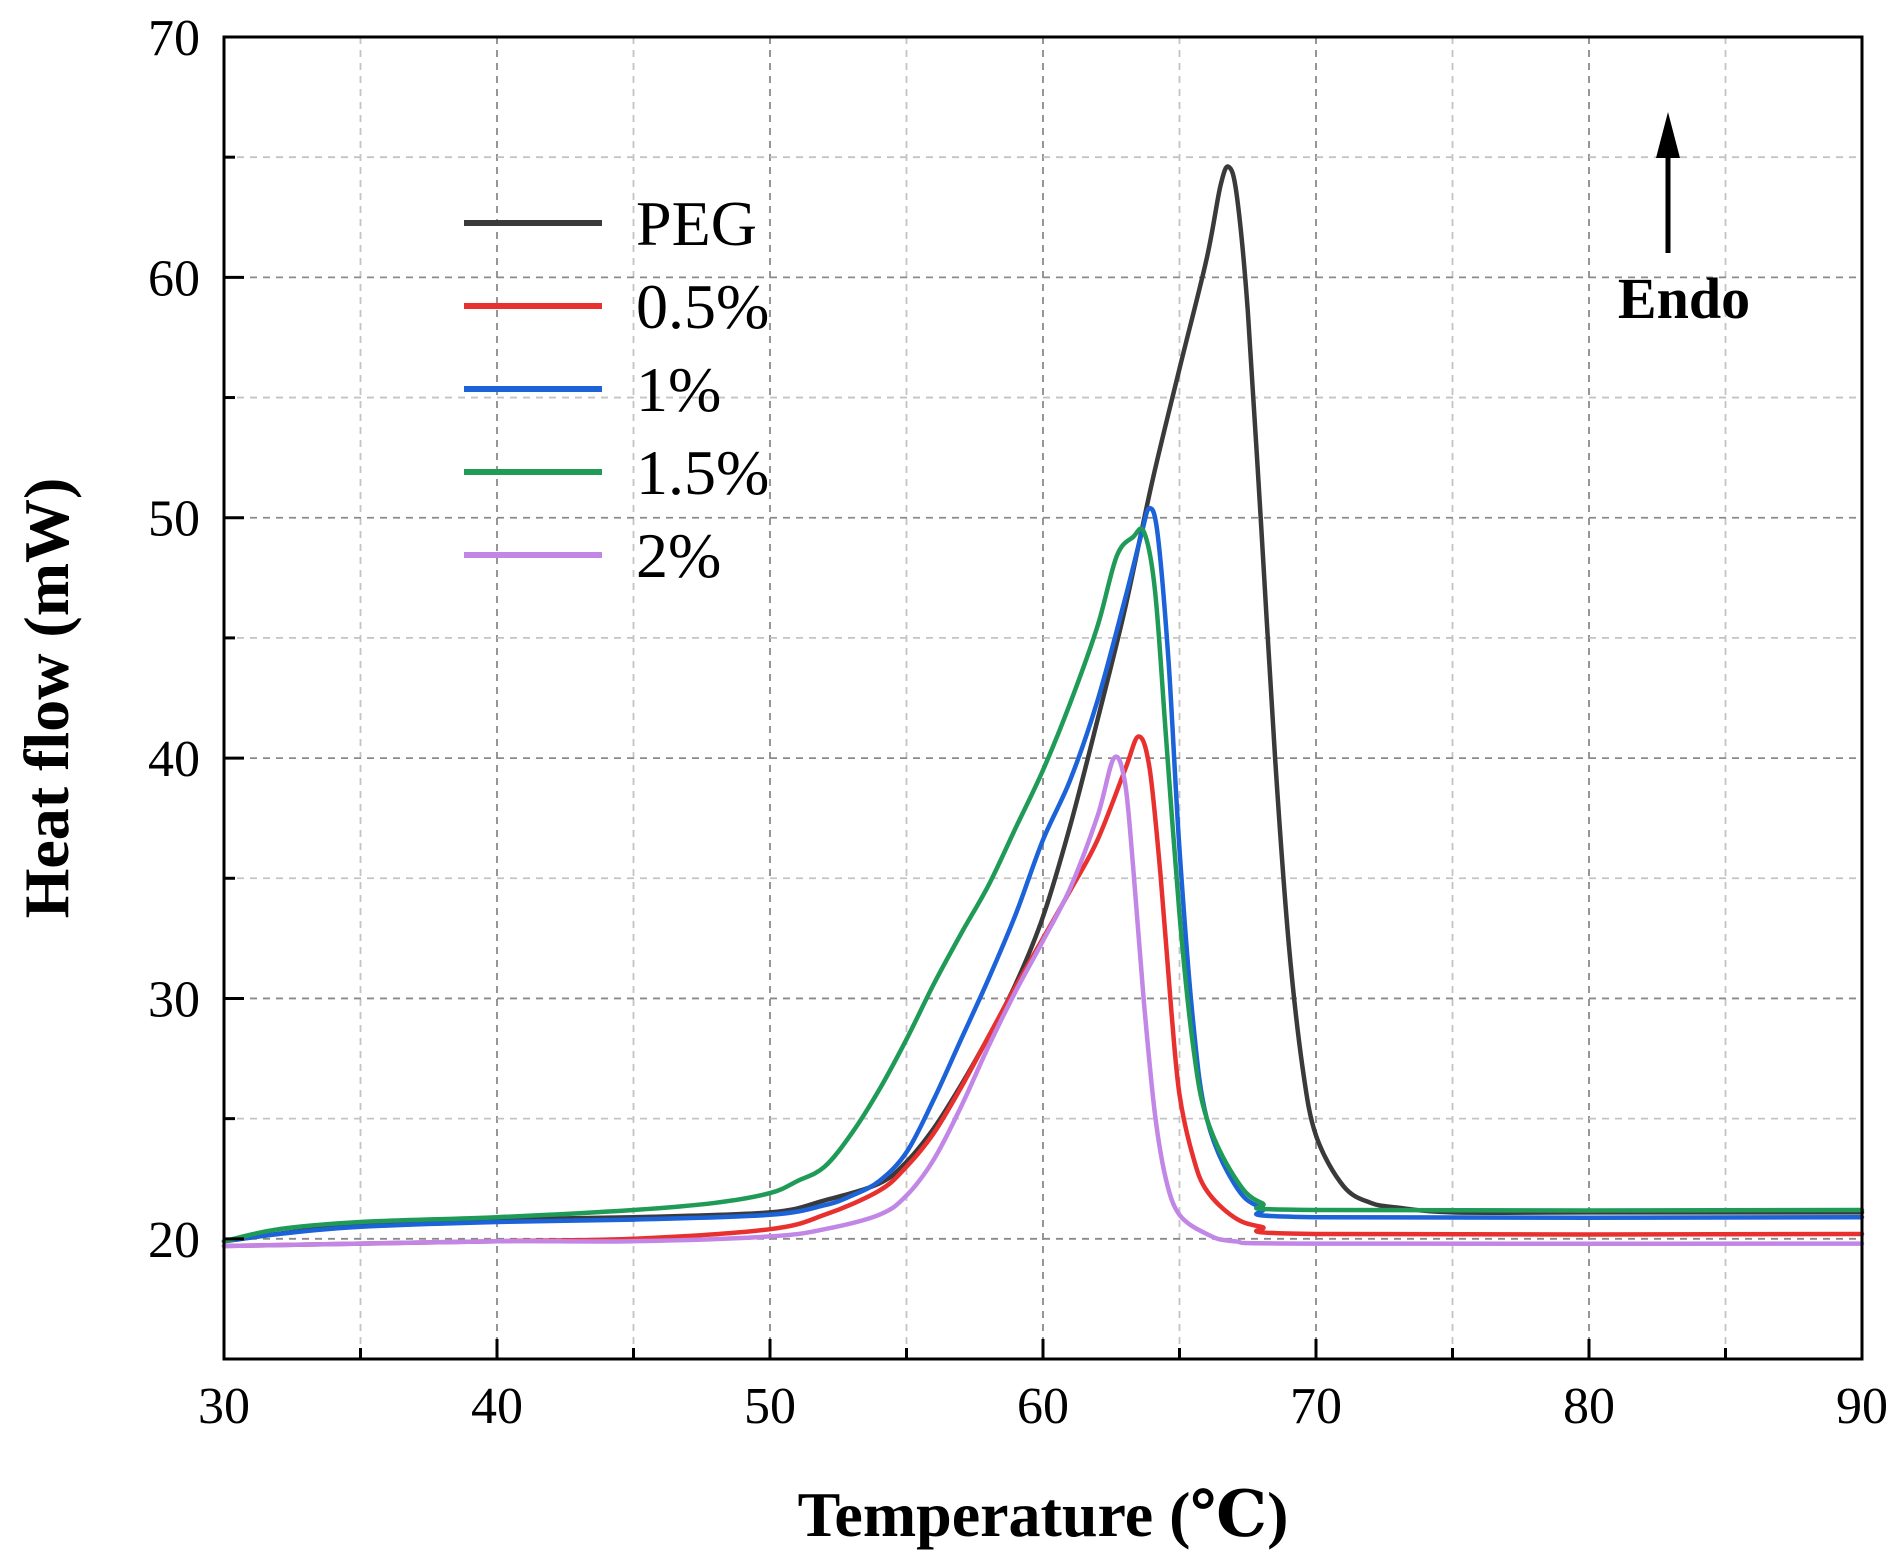  What do you see at coordinates (702, 306) in the screenshot?
I see `legend-label-0-5: 0.5%` at bounding box center [702, 306].